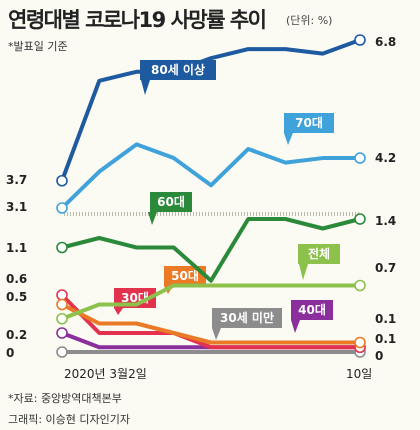 This screenshot has height=430, width=420. I want to click on end-point-50s, so click(360, 342).